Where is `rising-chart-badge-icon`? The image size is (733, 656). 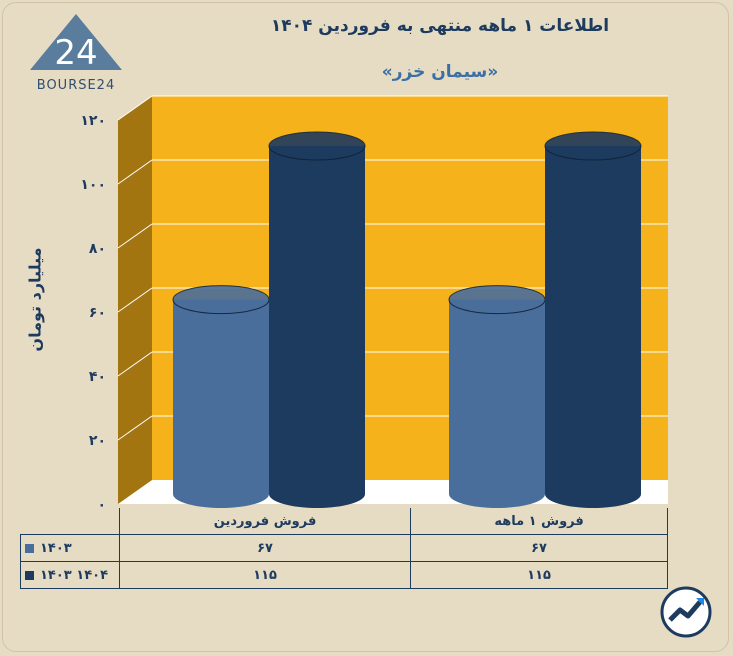 rising-chart-badge-icon is located at coordinates (686, 612).